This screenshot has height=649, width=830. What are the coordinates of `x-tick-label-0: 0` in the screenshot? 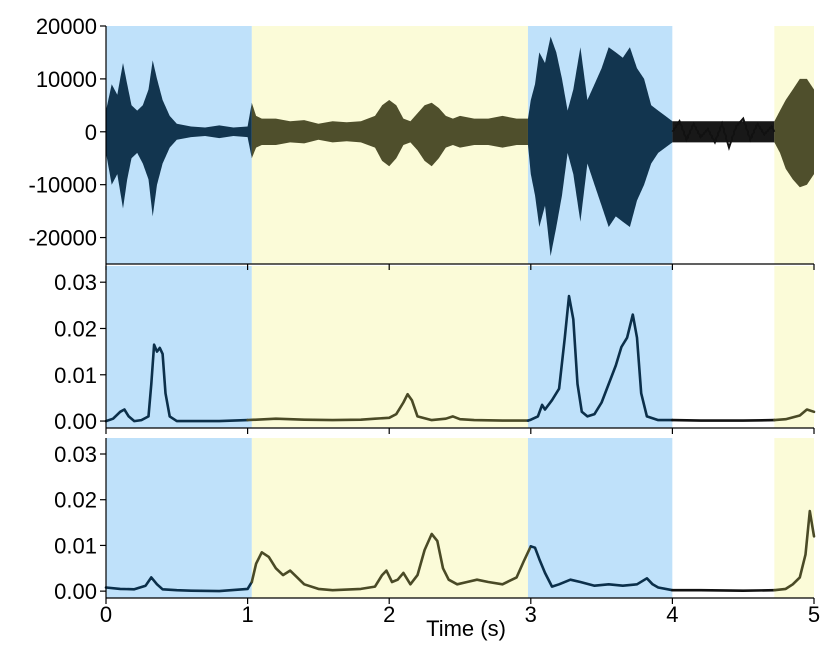 It's located at (106, 614).